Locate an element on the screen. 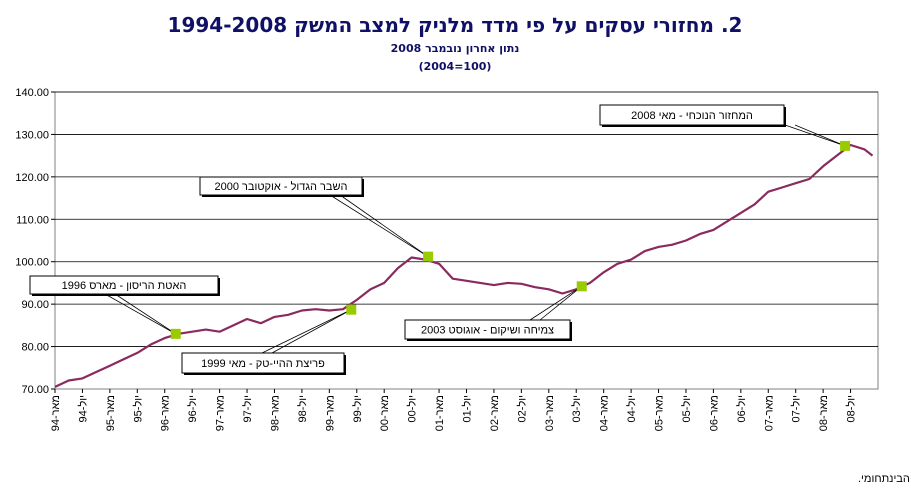 The image size is (911, 501). y-tick-label: 130.00 is located at coordinates (32, 135).